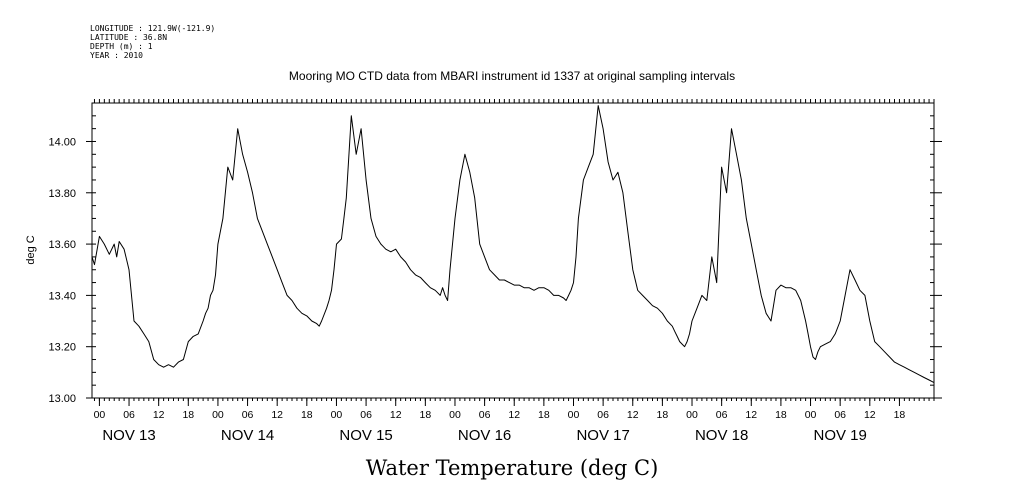 This screenshot has width=1009, height=504. I want to click on y-tick-label: 13.00, so click(62, 399).